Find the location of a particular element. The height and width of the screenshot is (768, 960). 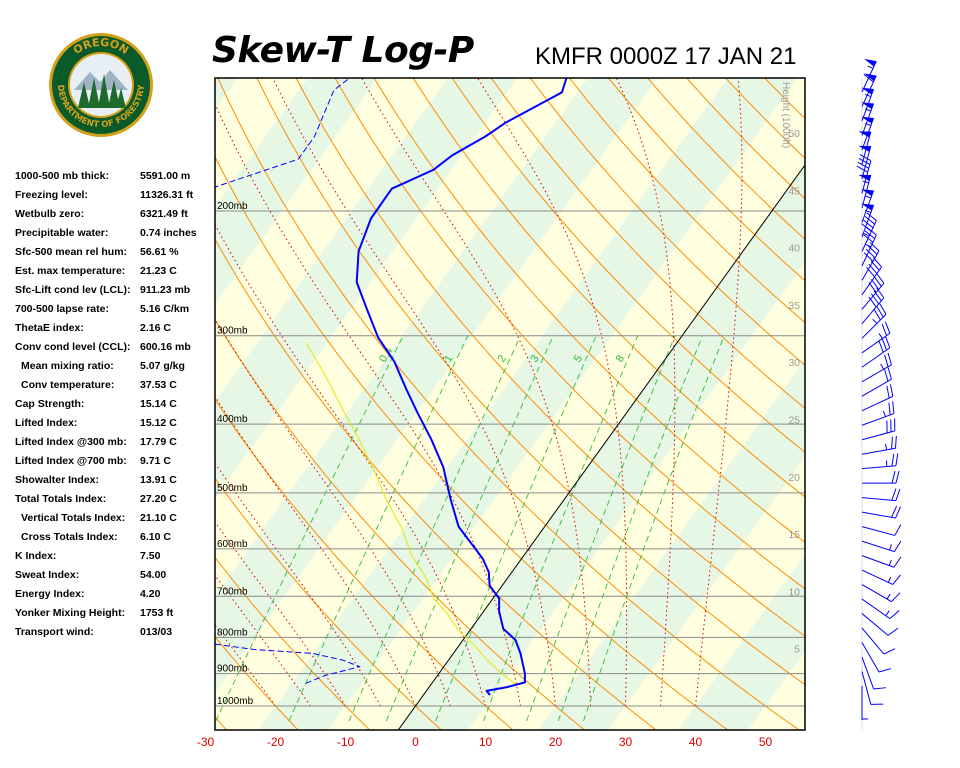

index-value: 56.61 % is located at coordinates (159, 252).